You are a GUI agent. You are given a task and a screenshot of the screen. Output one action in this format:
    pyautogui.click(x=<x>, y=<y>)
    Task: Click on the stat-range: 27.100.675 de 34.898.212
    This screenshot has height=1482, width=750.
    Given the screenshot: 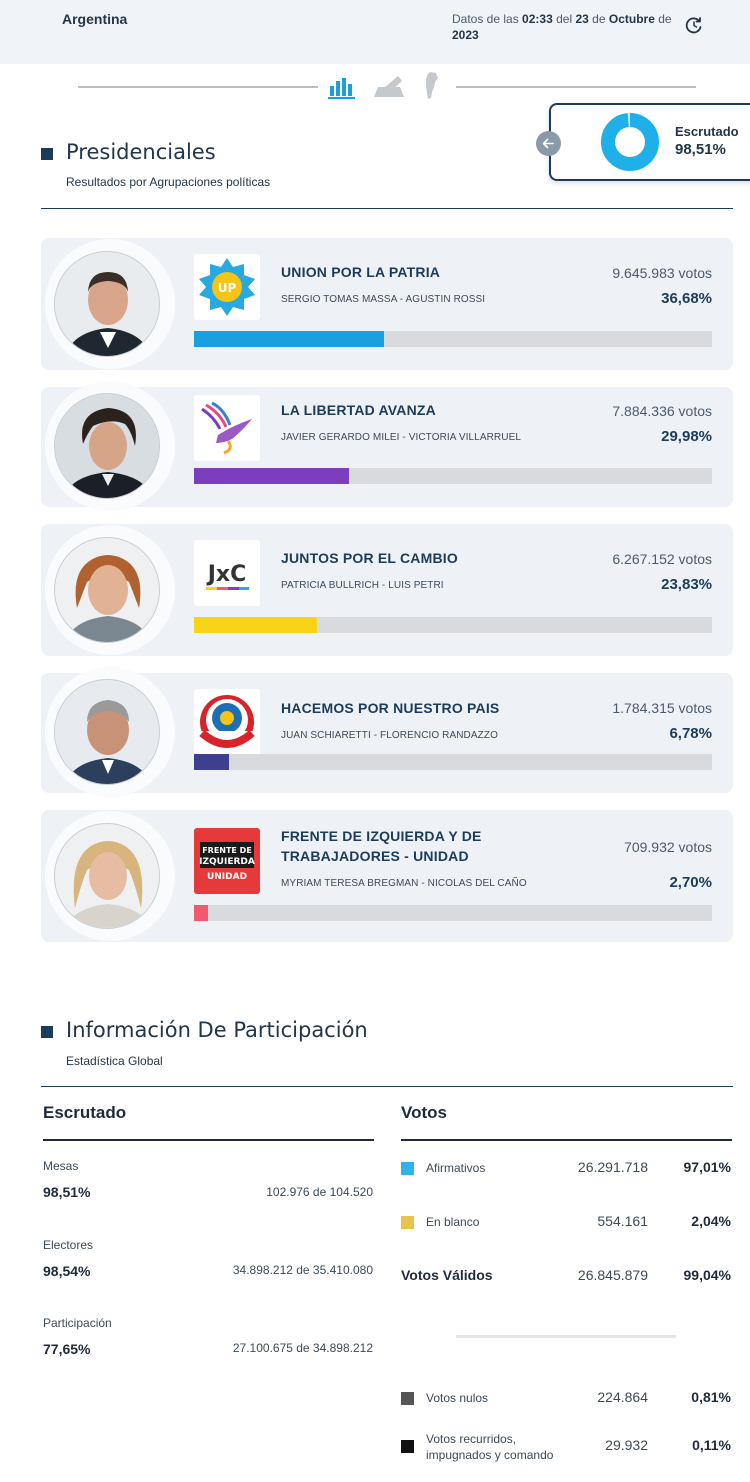 What is the action you would take?
    pyautogui.click(x=302, y=1348)
    